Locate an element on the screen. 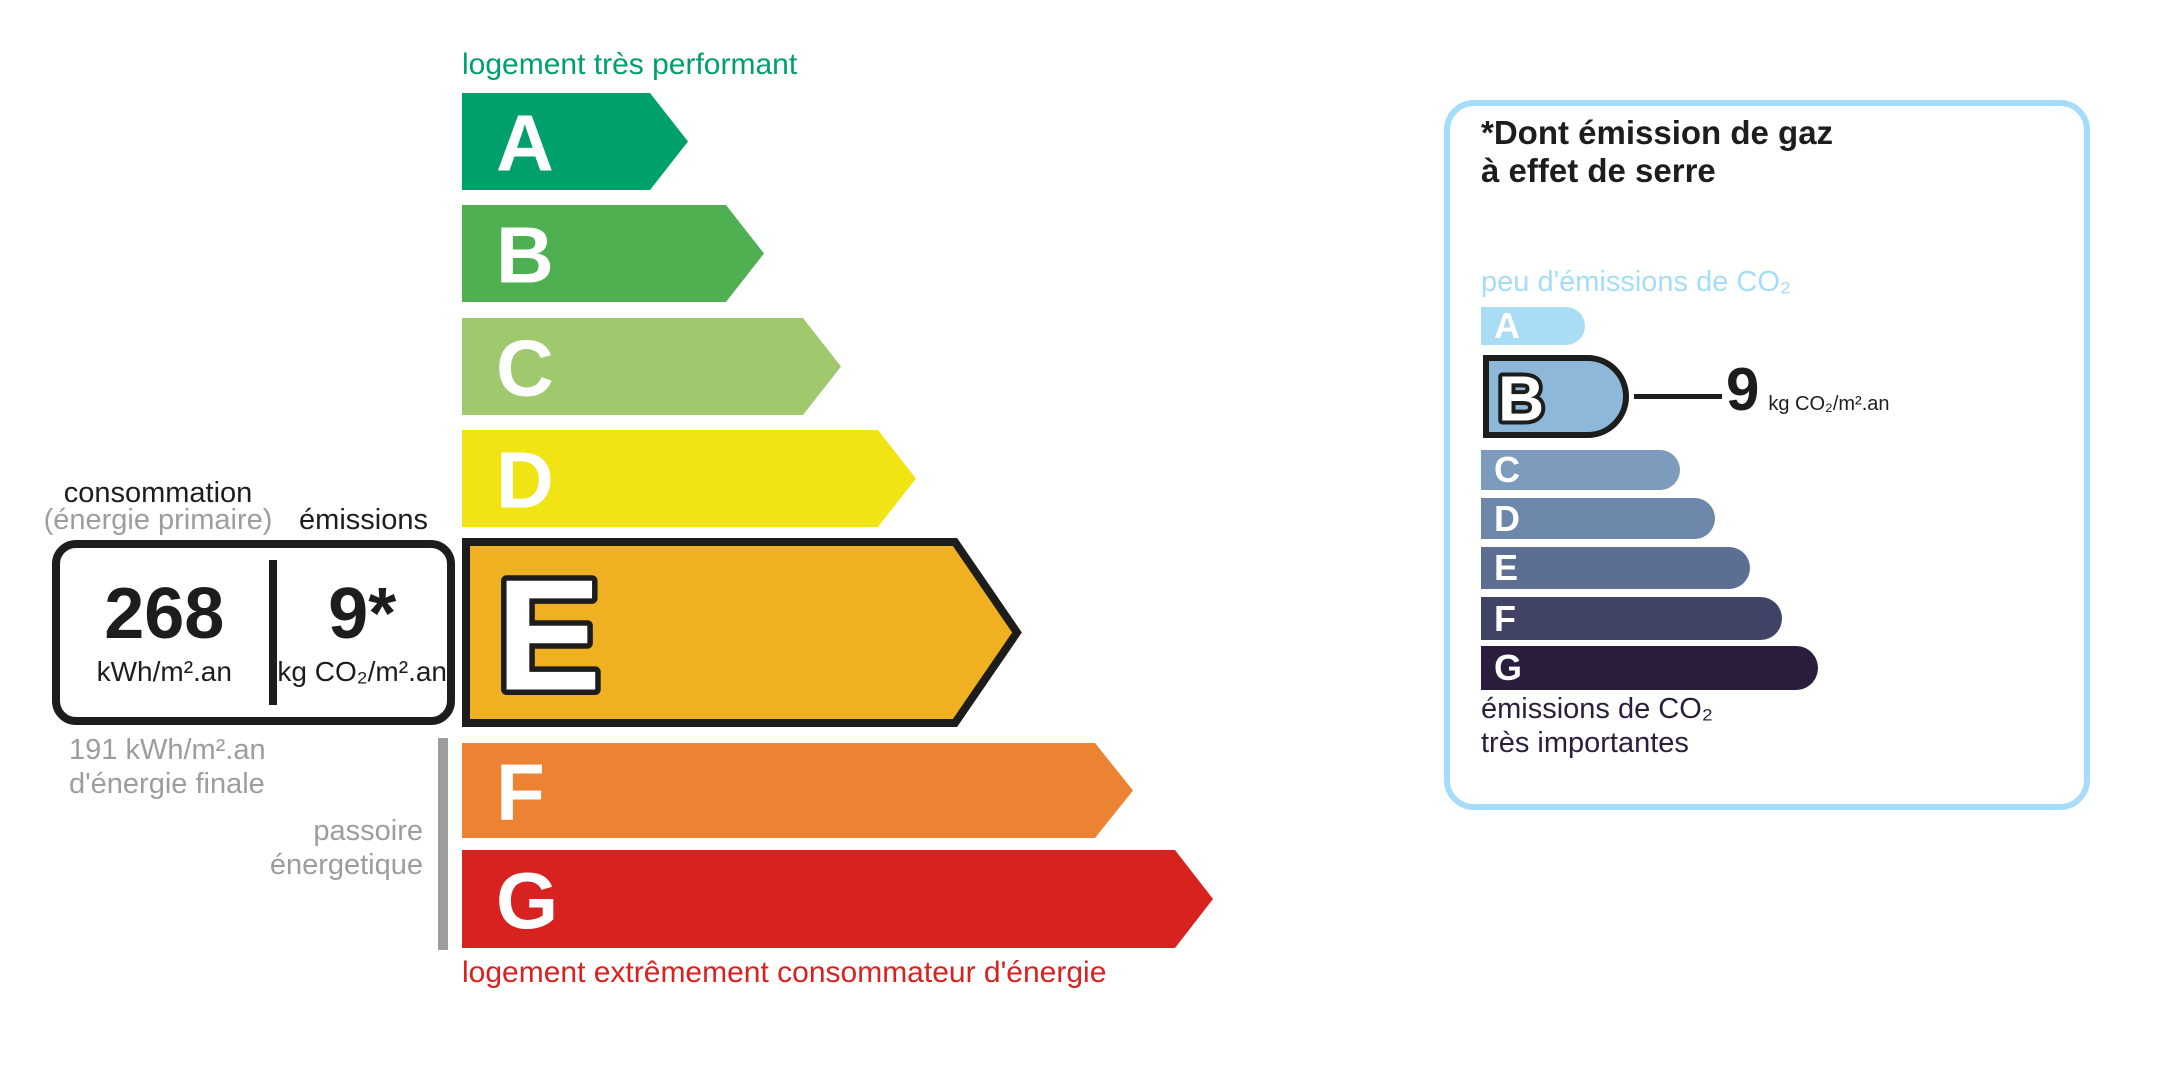  energy-class-letter-F: F is located at coordinates (520, 792).